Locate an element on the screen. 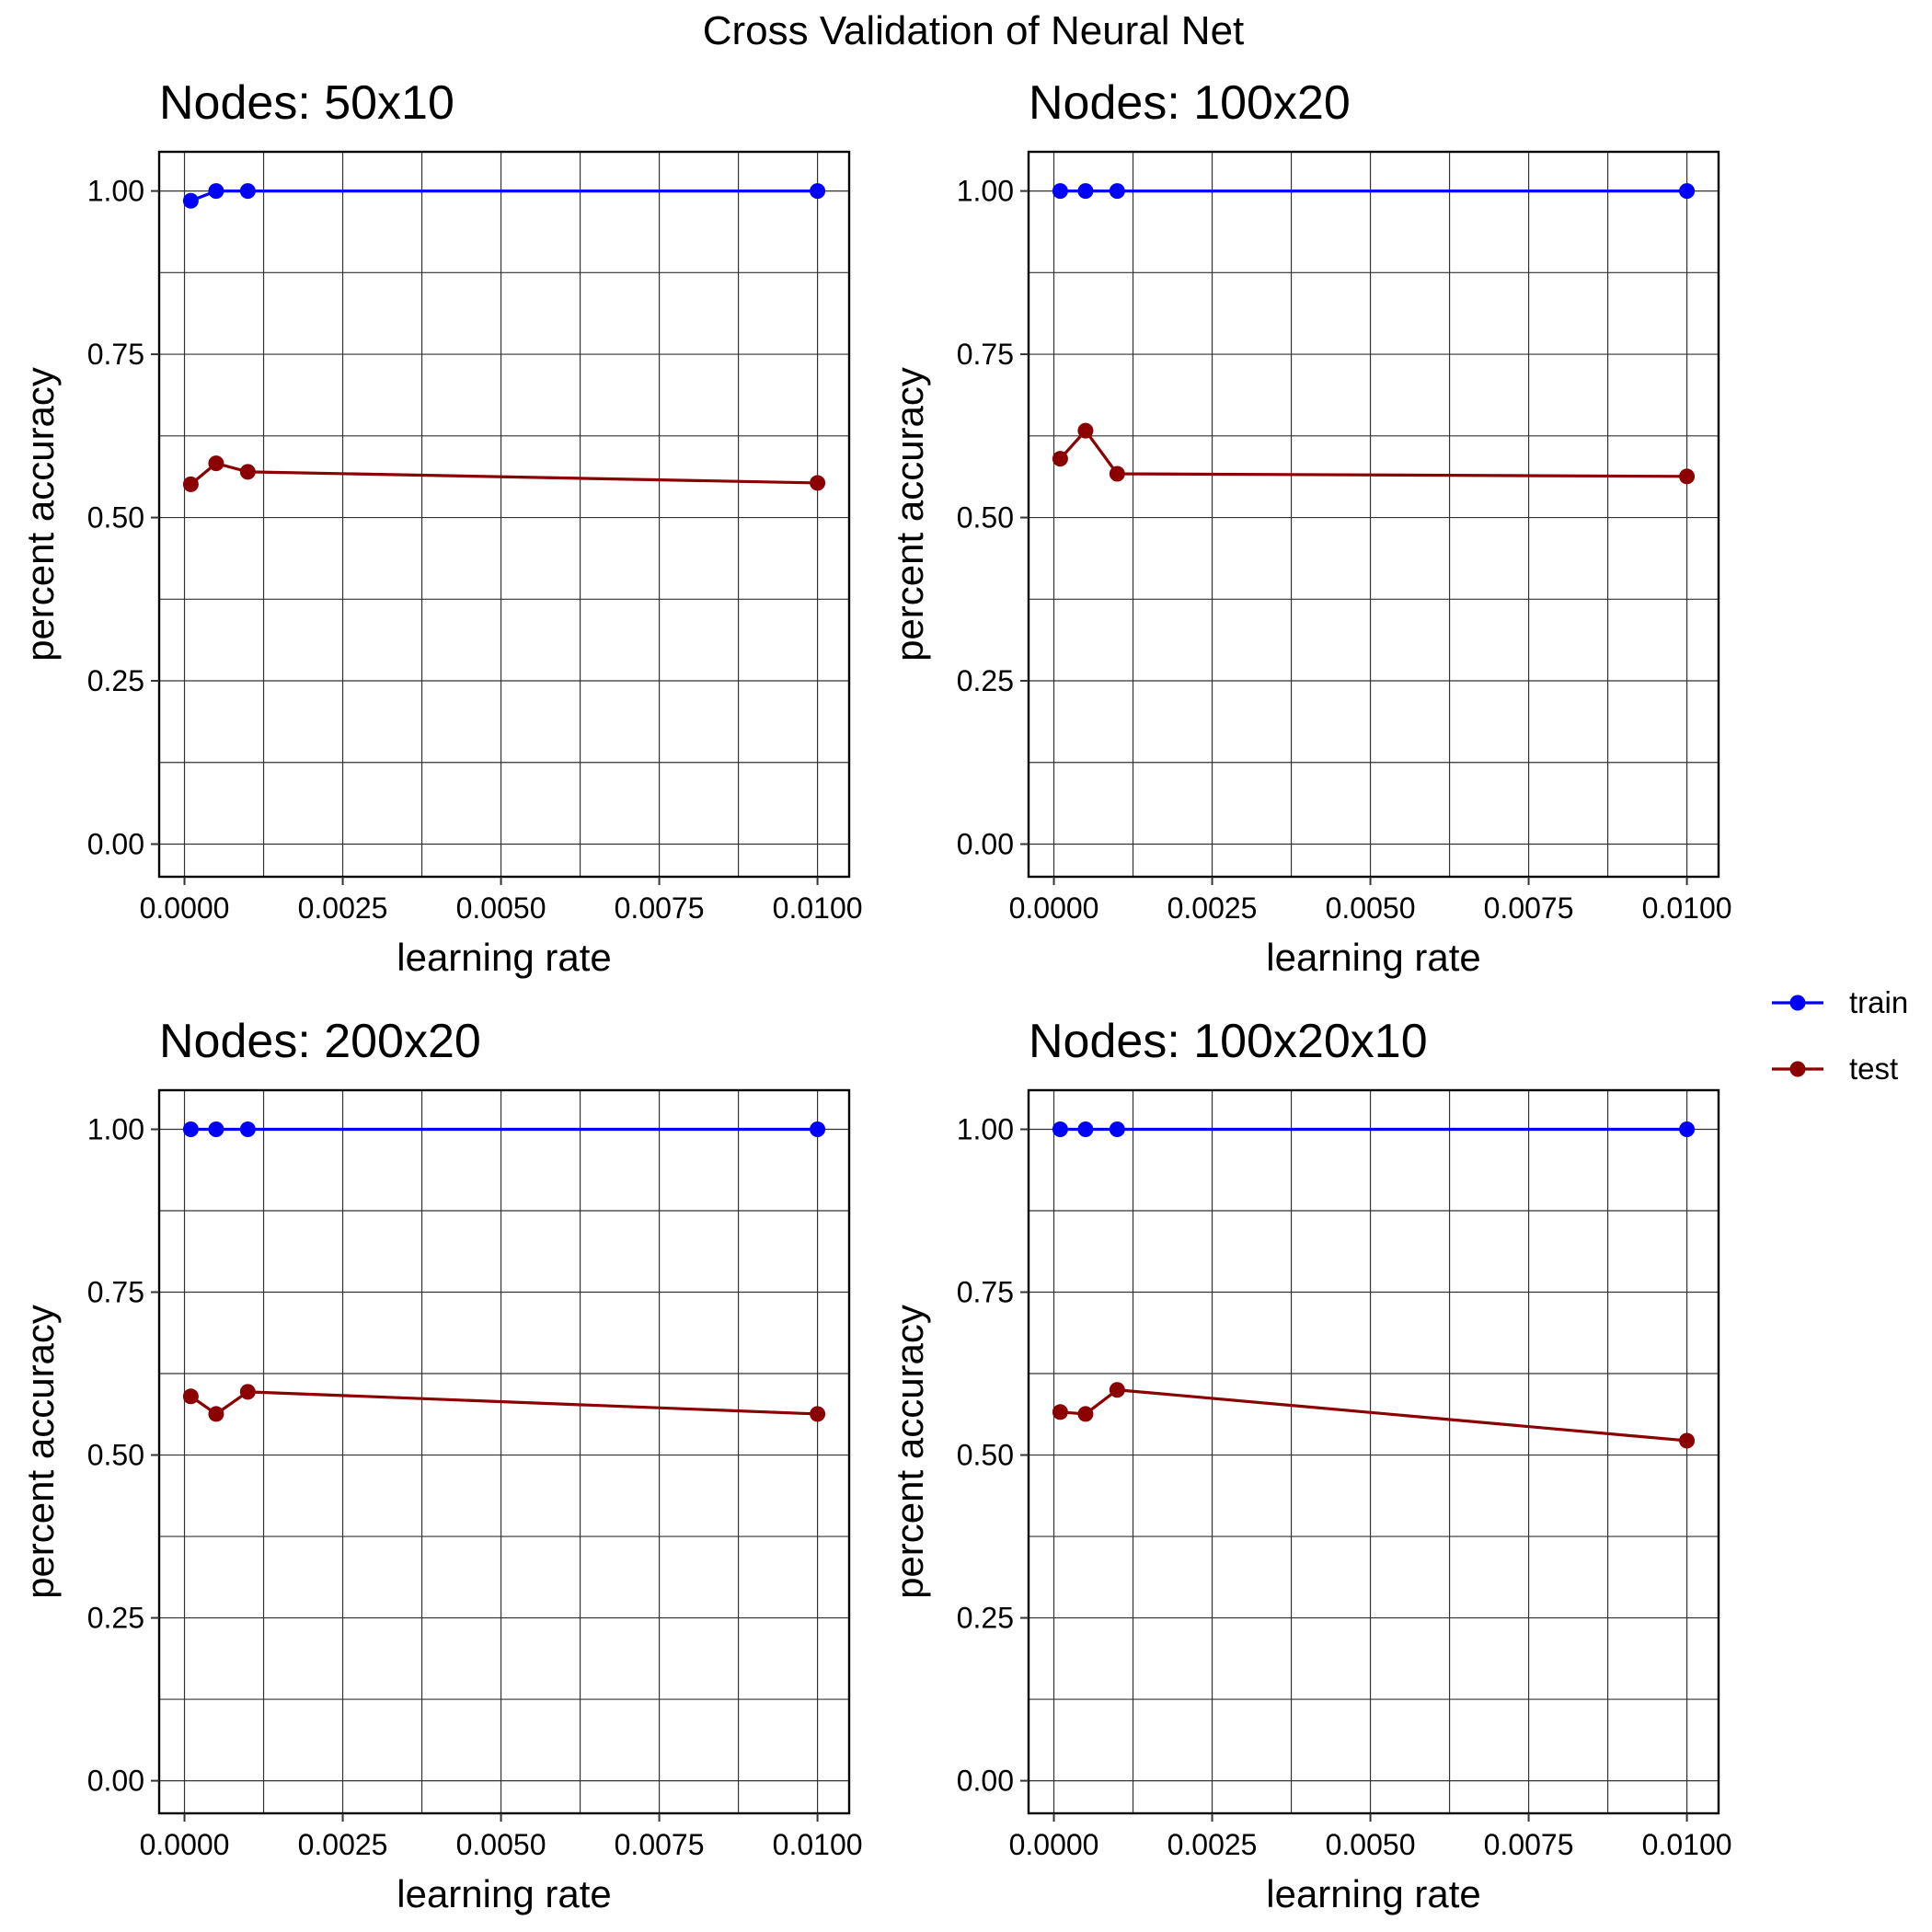 This screenshot has height=1932, width=1932. legend-label: test is located at coordinates (1873, 1069).